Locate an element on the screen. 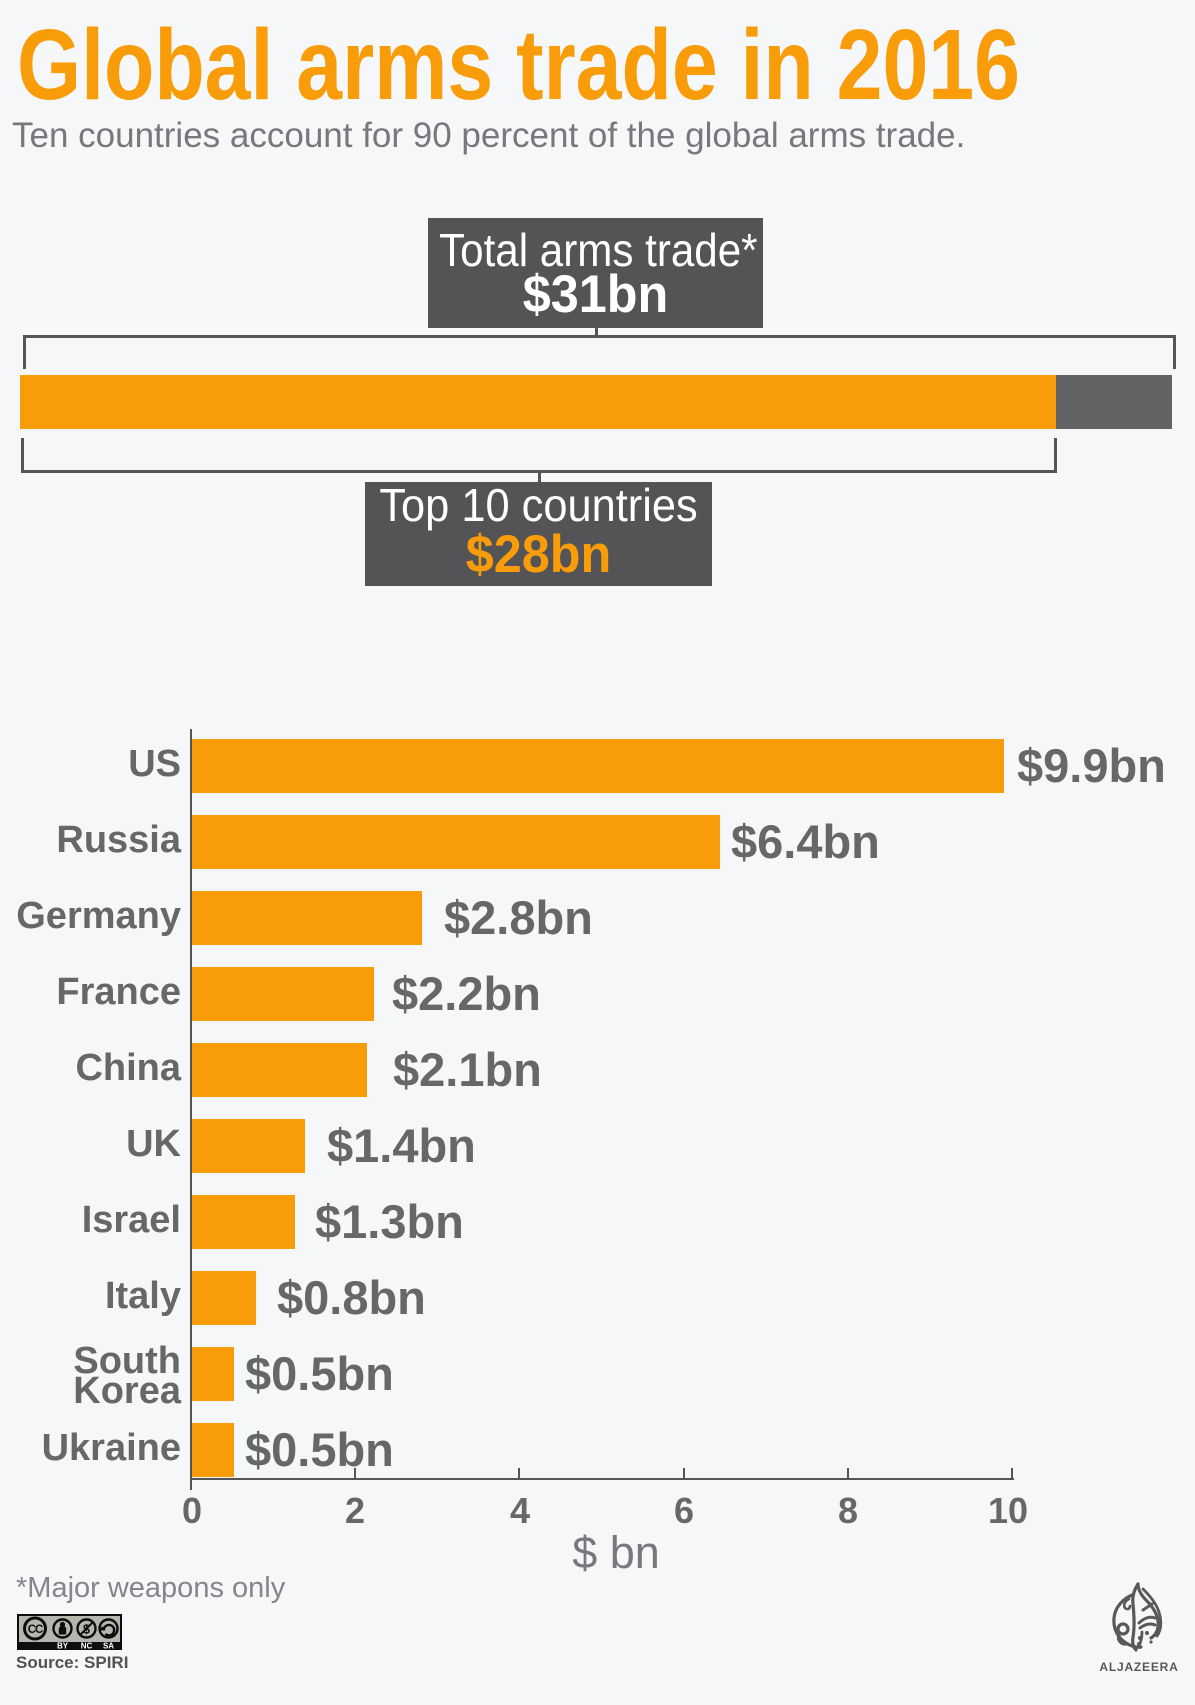 This screenshot has width=1195, height=1705. svg-text: BY is located at coordinates (63, 1646).